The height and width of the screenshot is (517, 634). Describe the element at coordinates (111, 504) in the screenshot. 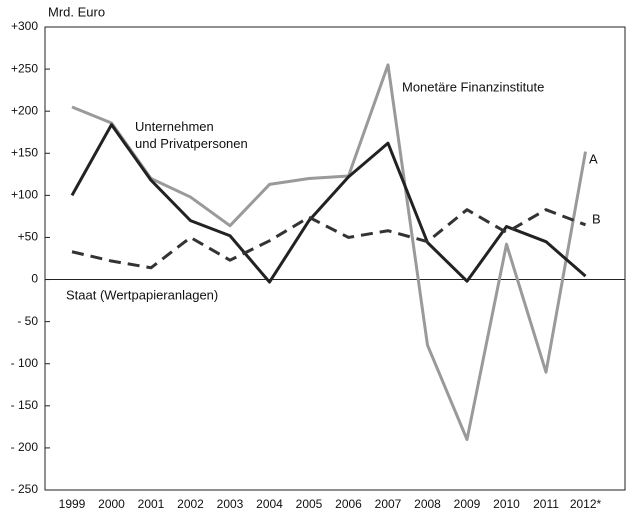

I see `x-tick-label: 2000` at that location.